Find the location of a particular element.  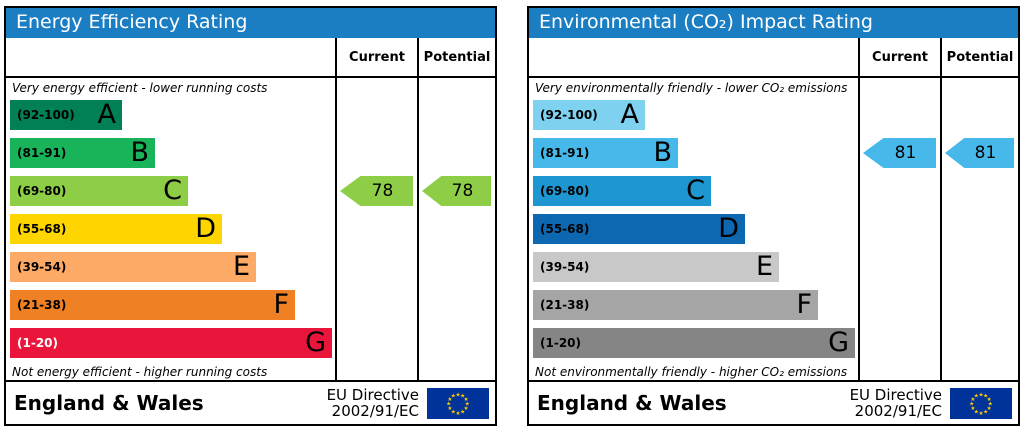

chart-title: Energy Efficiency Rating is located at coordinates (250, 23).